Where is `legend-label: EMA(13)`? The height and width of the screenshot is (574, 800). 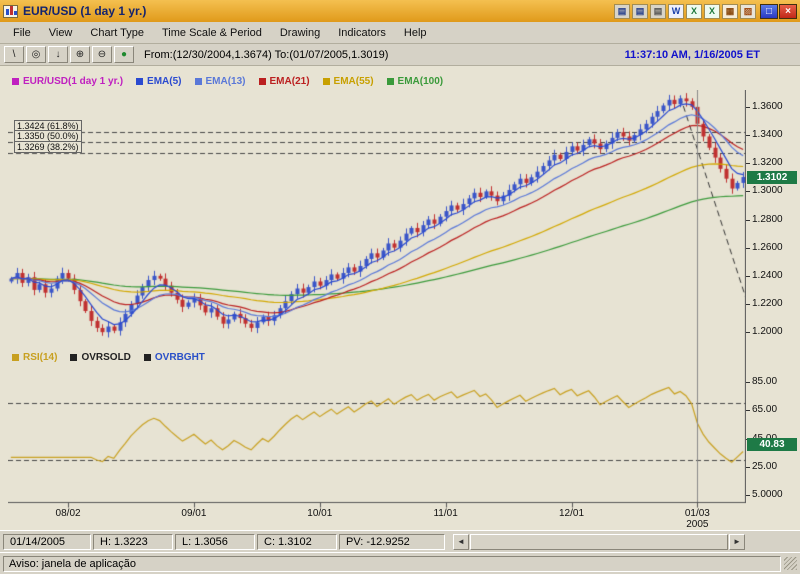
legend-label: EMA(13) is located at coordinates (225, 81).